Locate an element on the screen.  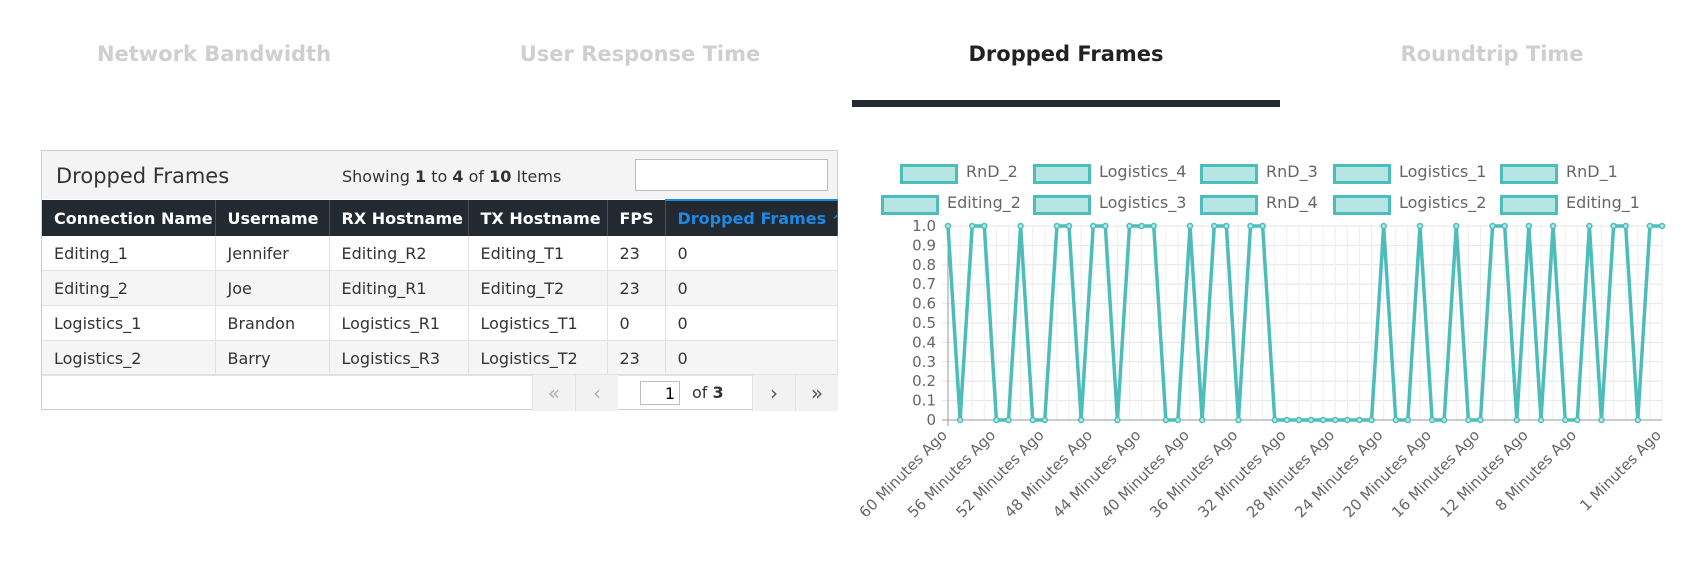
showing-to: 4 is located at coordinates (458, 176).